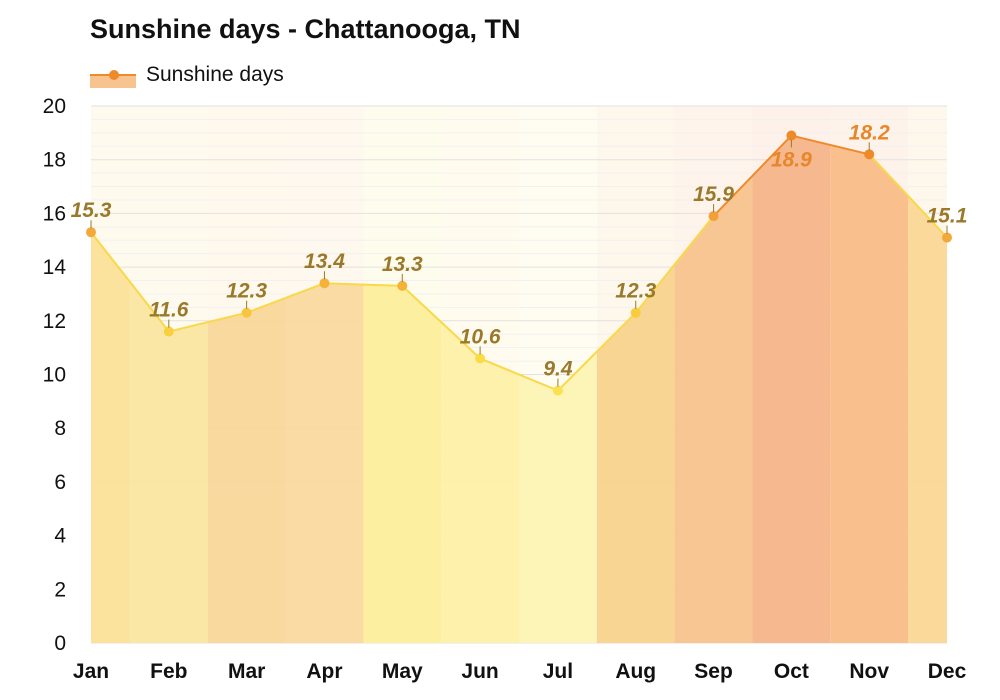 The width and height of the screenshot is (1000, 700). I want to click on area-segment-mar, so click(246, 470).